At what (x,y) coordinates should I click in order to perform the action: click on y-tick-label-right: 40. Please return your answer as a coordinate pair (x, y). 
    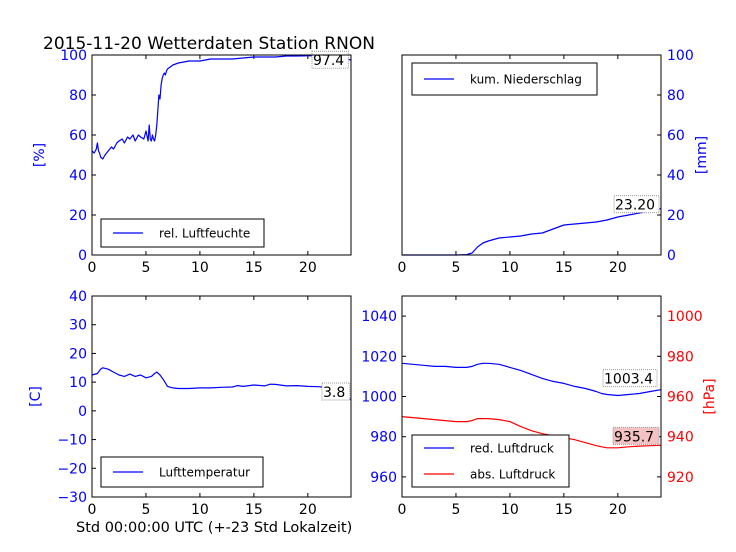
    Looking at the image, I should click on (676, 176).